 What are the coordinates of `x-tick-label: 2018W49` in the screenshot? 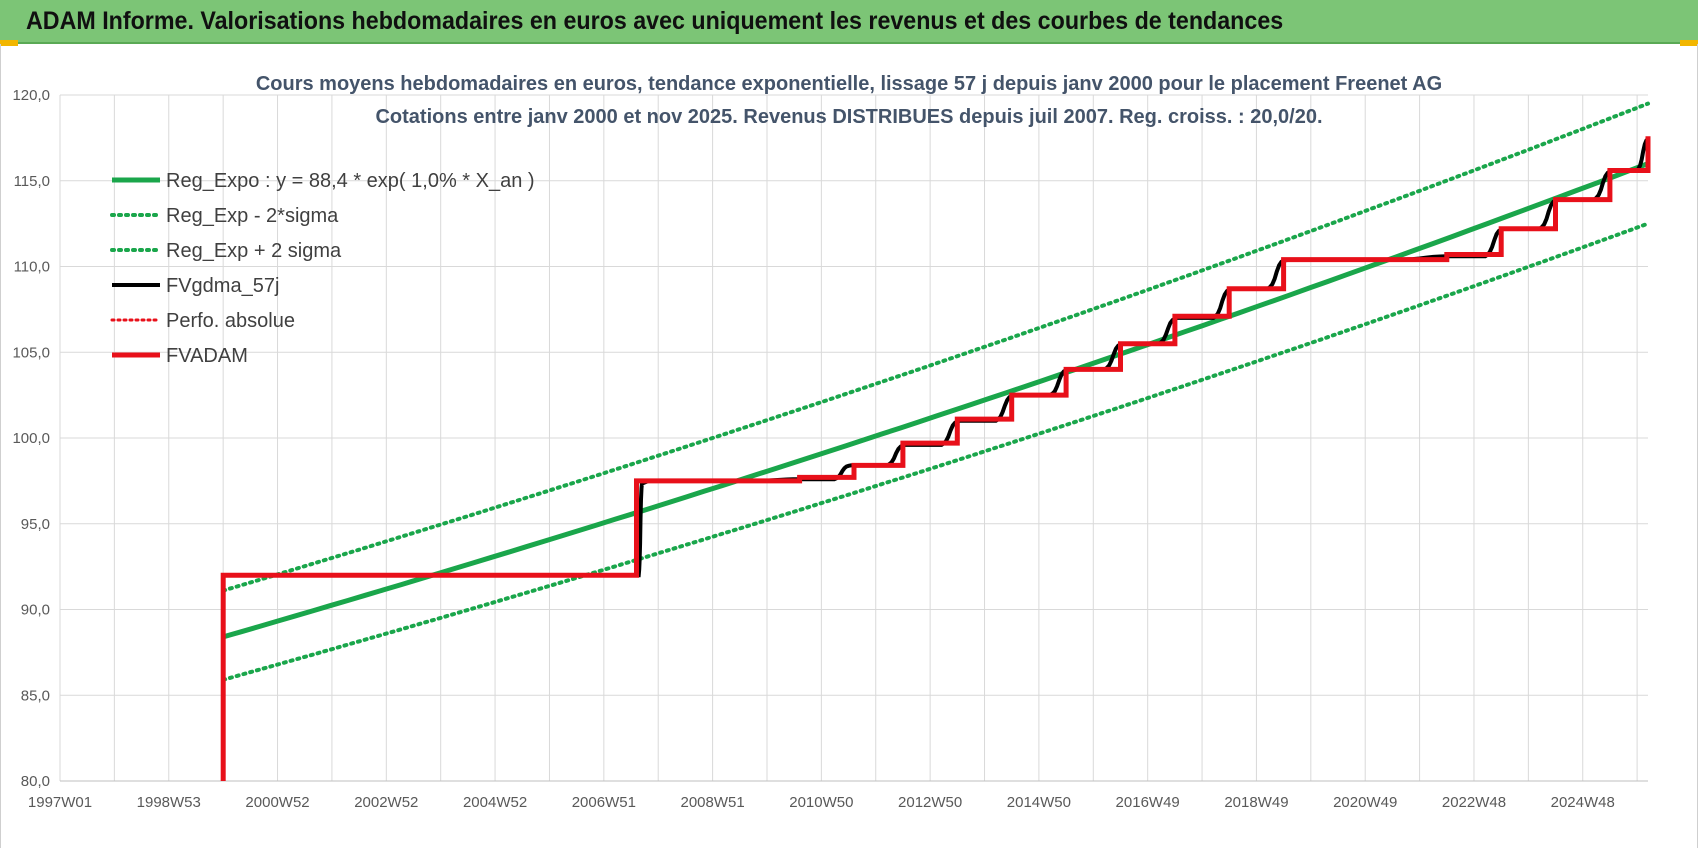 It's located at (1256, 802).